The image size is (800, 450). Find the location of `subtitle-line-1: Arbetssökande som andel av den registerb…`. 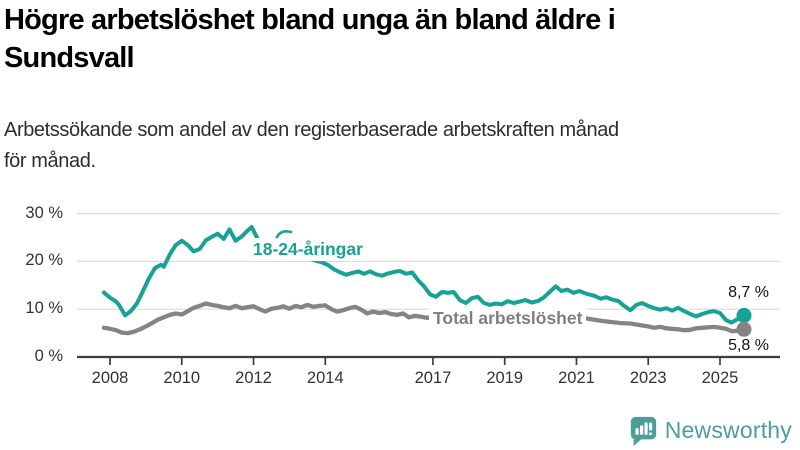

subtitle-line-1: Arbetssökande som andel av den registerb… is located at coordinates (311, 130).